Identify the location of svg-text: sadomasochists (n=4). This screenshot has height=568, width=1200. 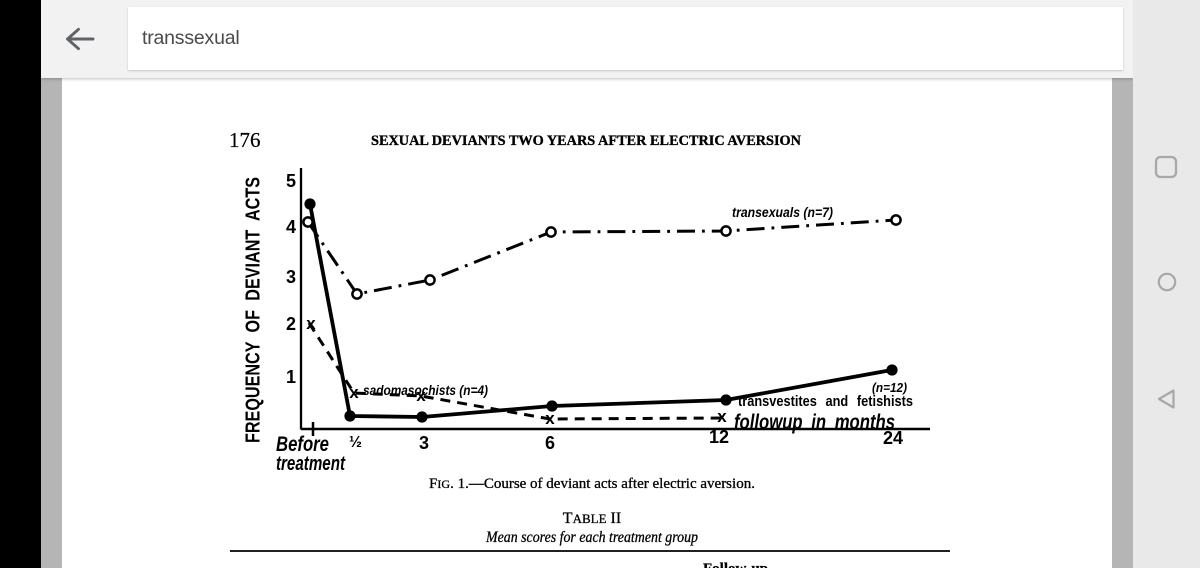
(425, 390).